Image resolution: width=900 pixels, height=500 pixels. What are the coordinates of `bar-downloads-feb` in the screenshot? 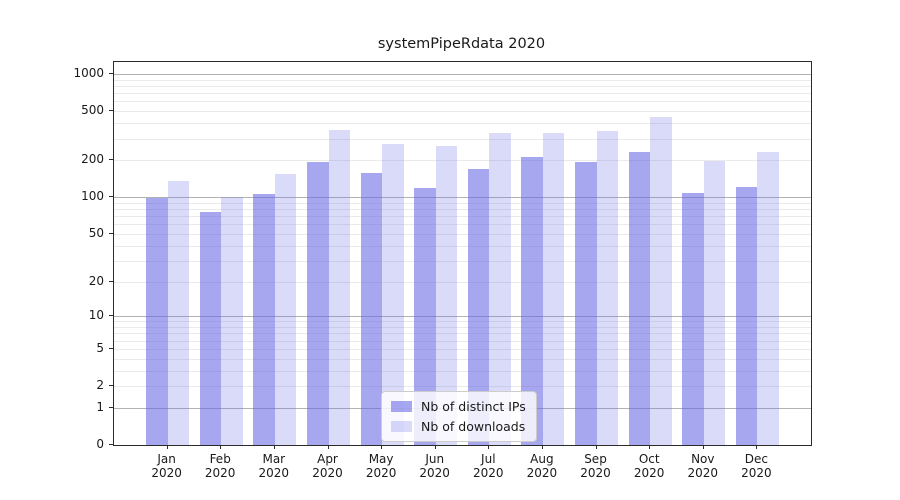 It's located at (232, 320).